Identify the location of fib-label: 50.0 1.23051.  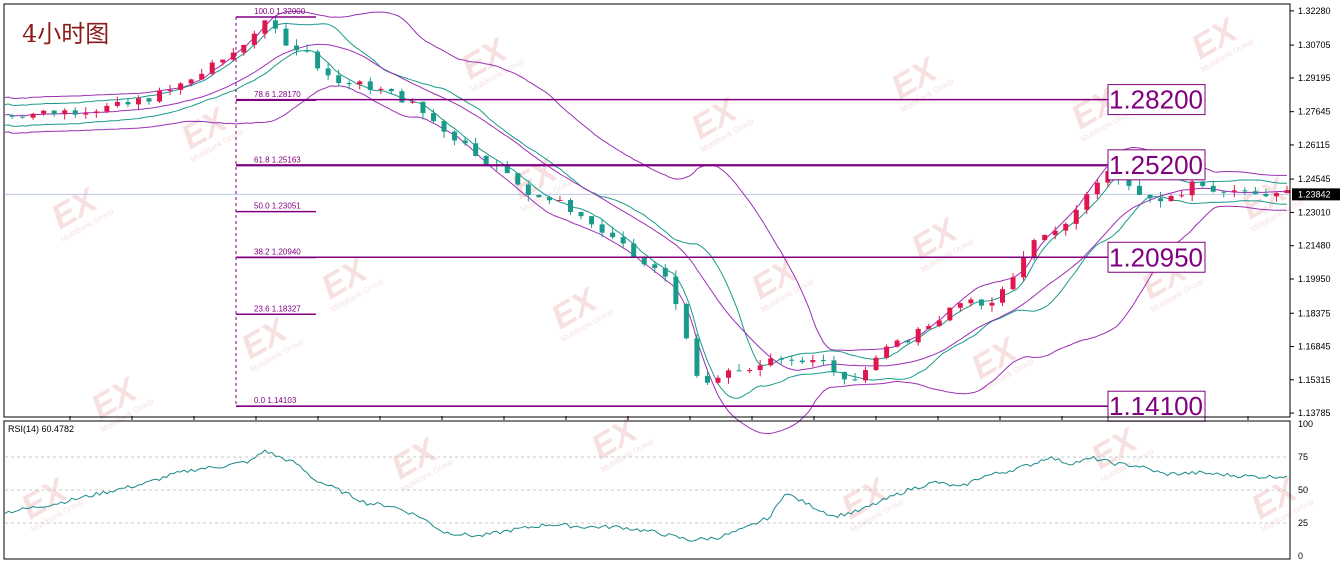
(277, 206).